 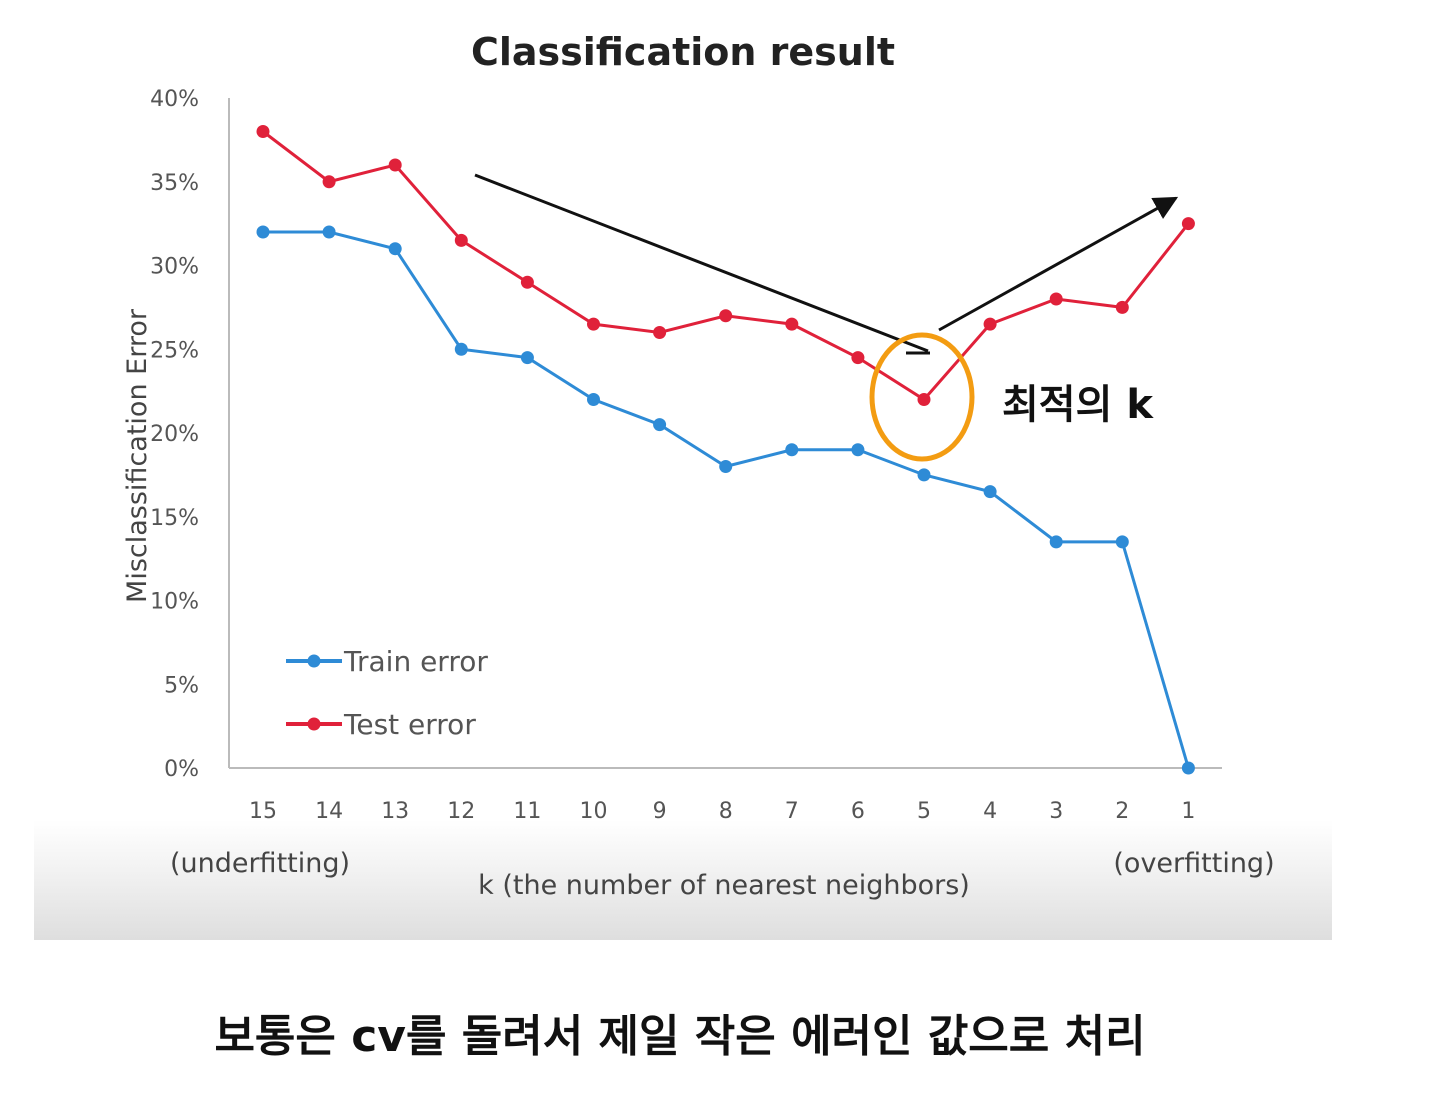 What do you see at coordinates (461, 811) in the screenshot?
I see `x-tick-label: 12` at bounding box center [461, 811].